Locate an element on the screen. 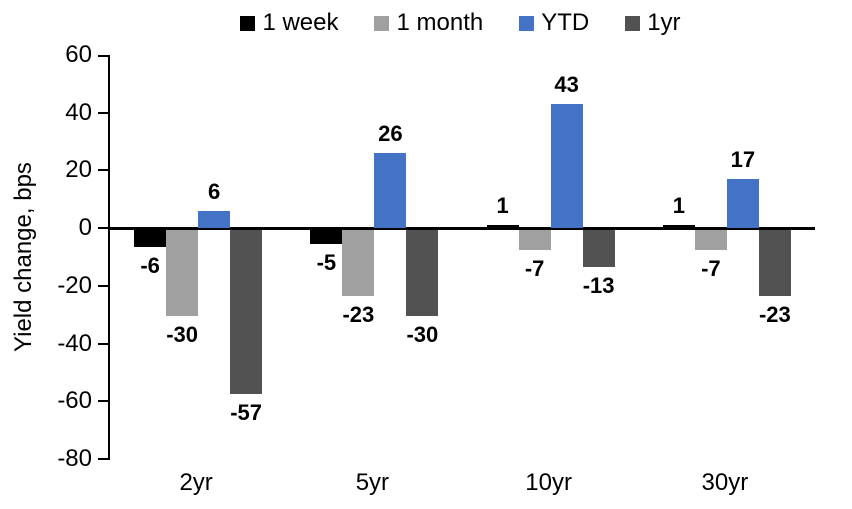 The height and width of the screenshot is (509, 852). bar-1-week-10yr is located at coordinates (502, 227).